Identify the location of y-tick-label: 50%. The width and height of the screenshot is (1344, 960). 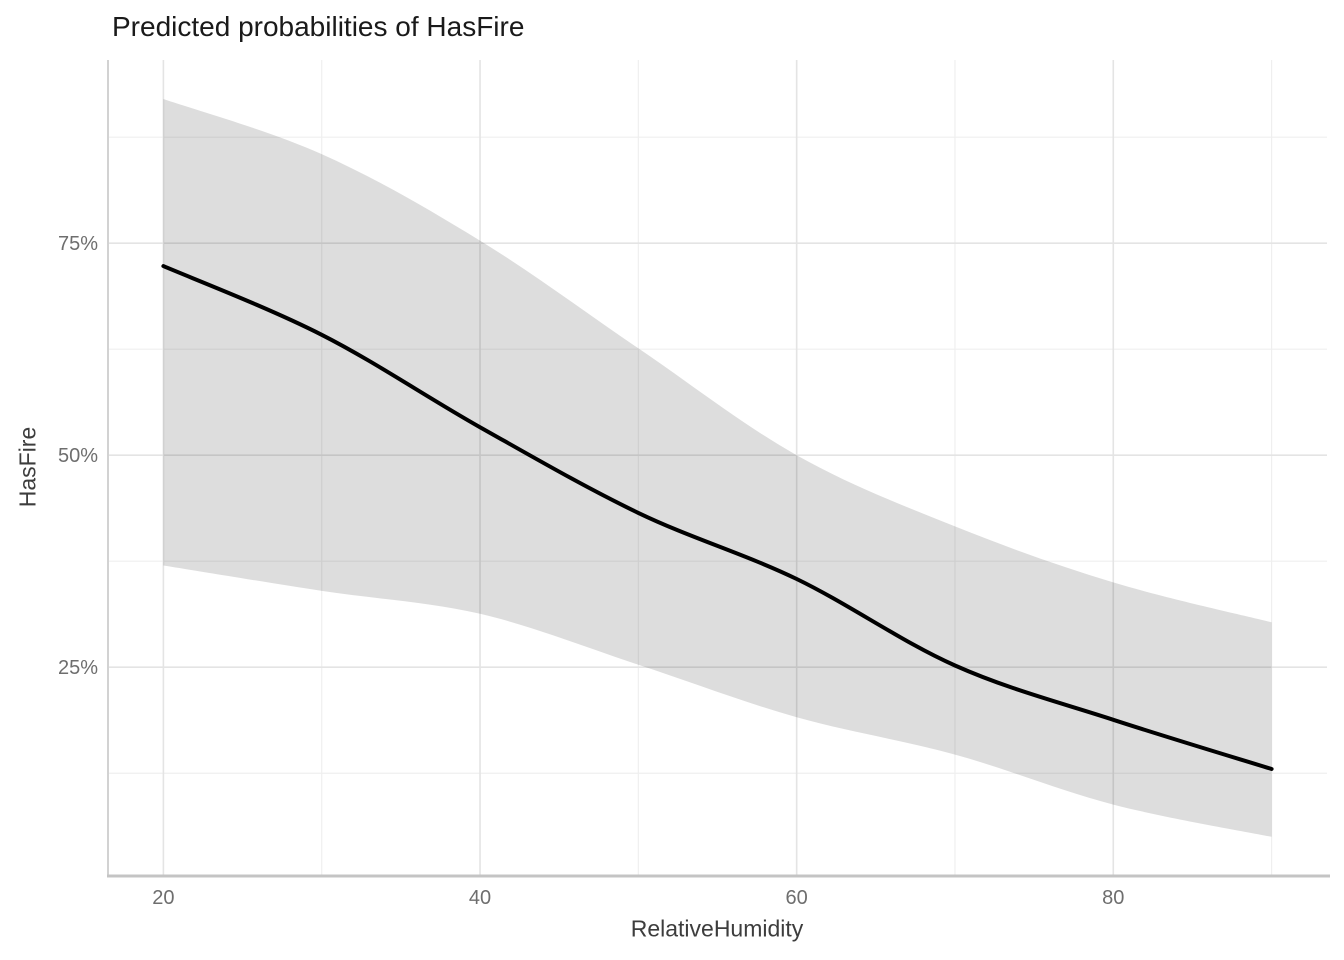
(78, 456).